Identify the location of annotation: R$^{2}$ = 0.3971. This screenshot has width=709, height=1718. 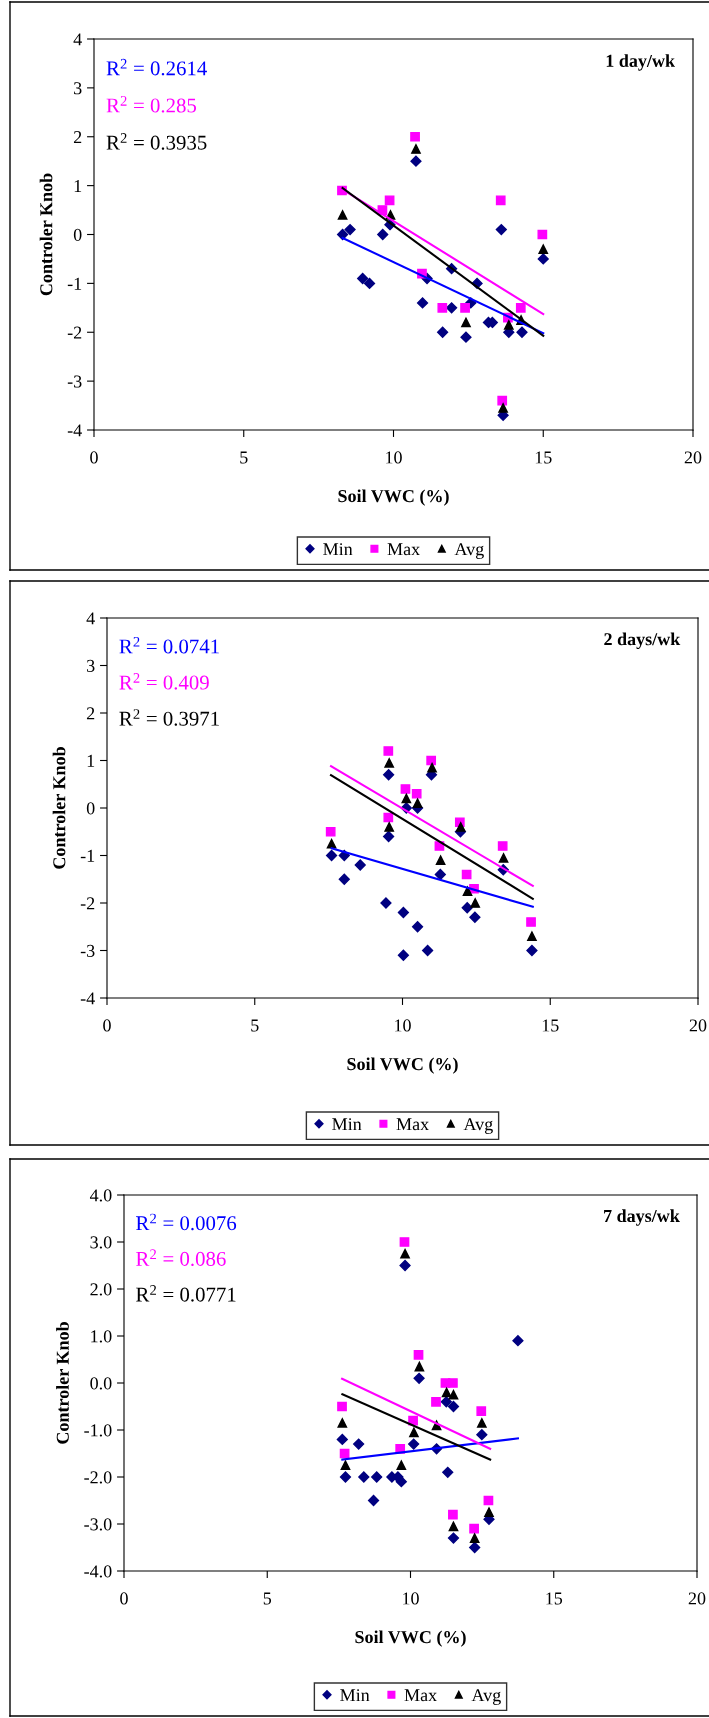
(169, 717).